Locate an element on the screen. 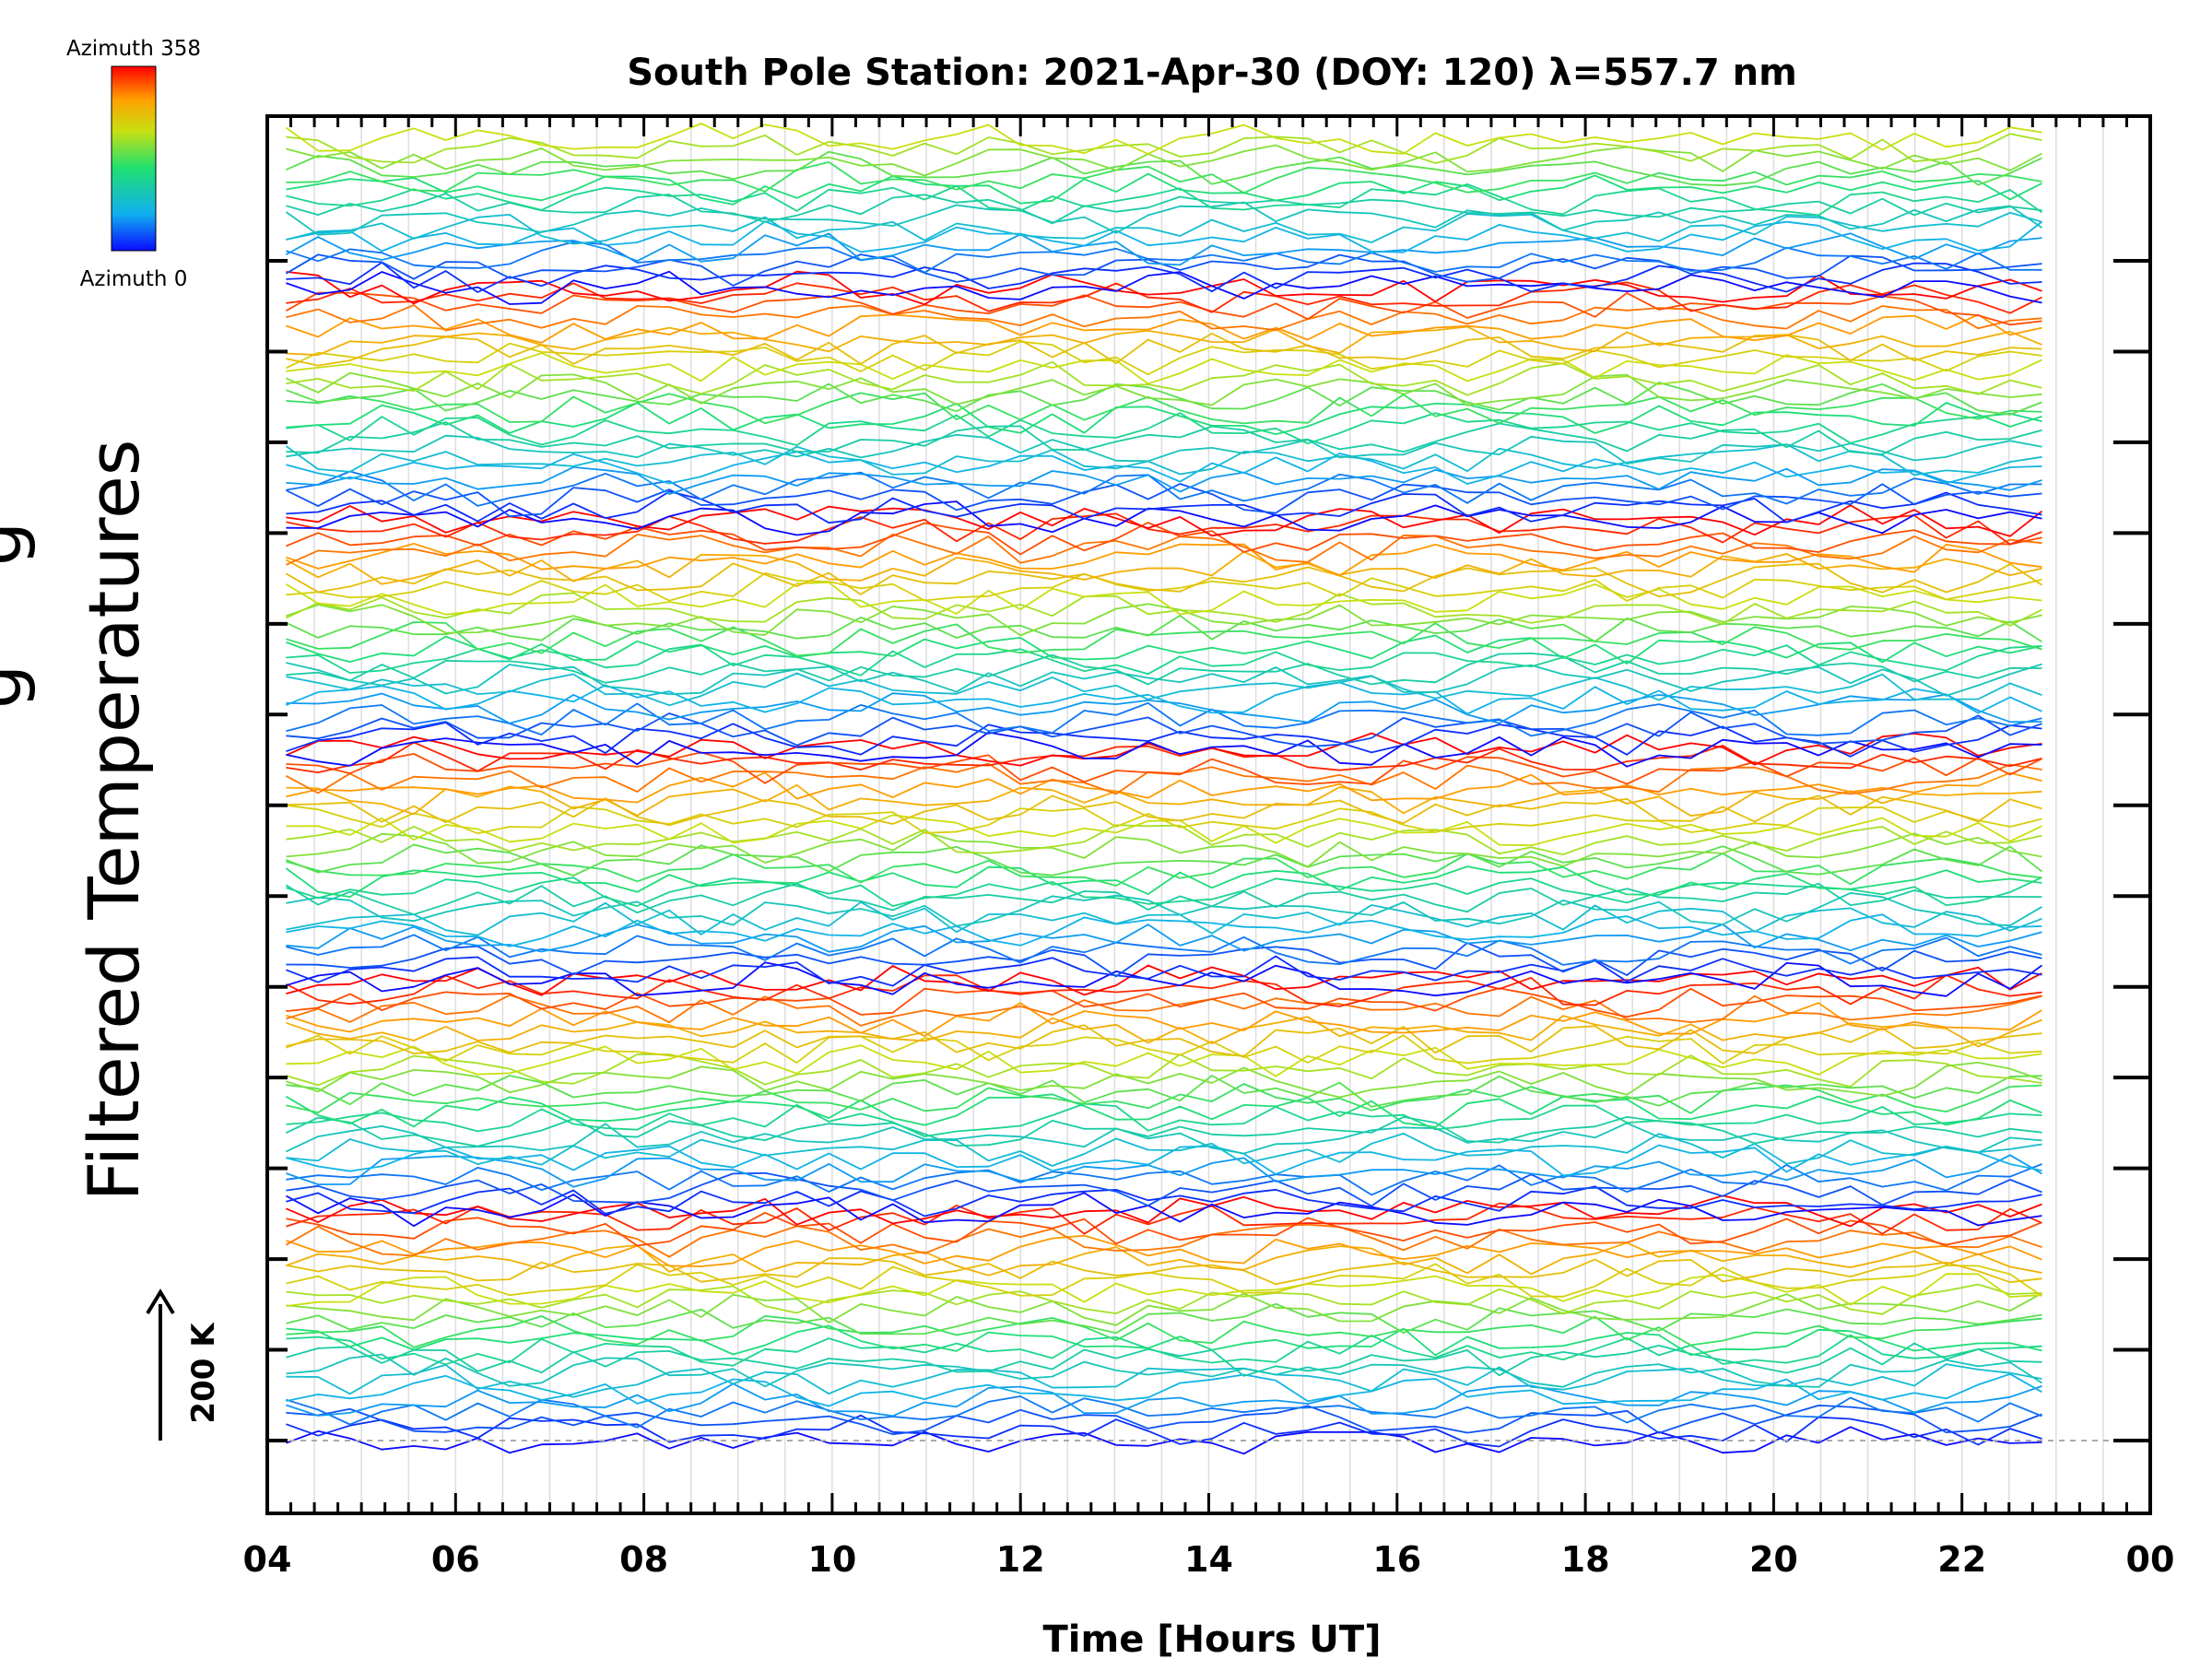 The width and height of the screenshot is (2212, 1659). colorbar is located at coordinates (134, 158).